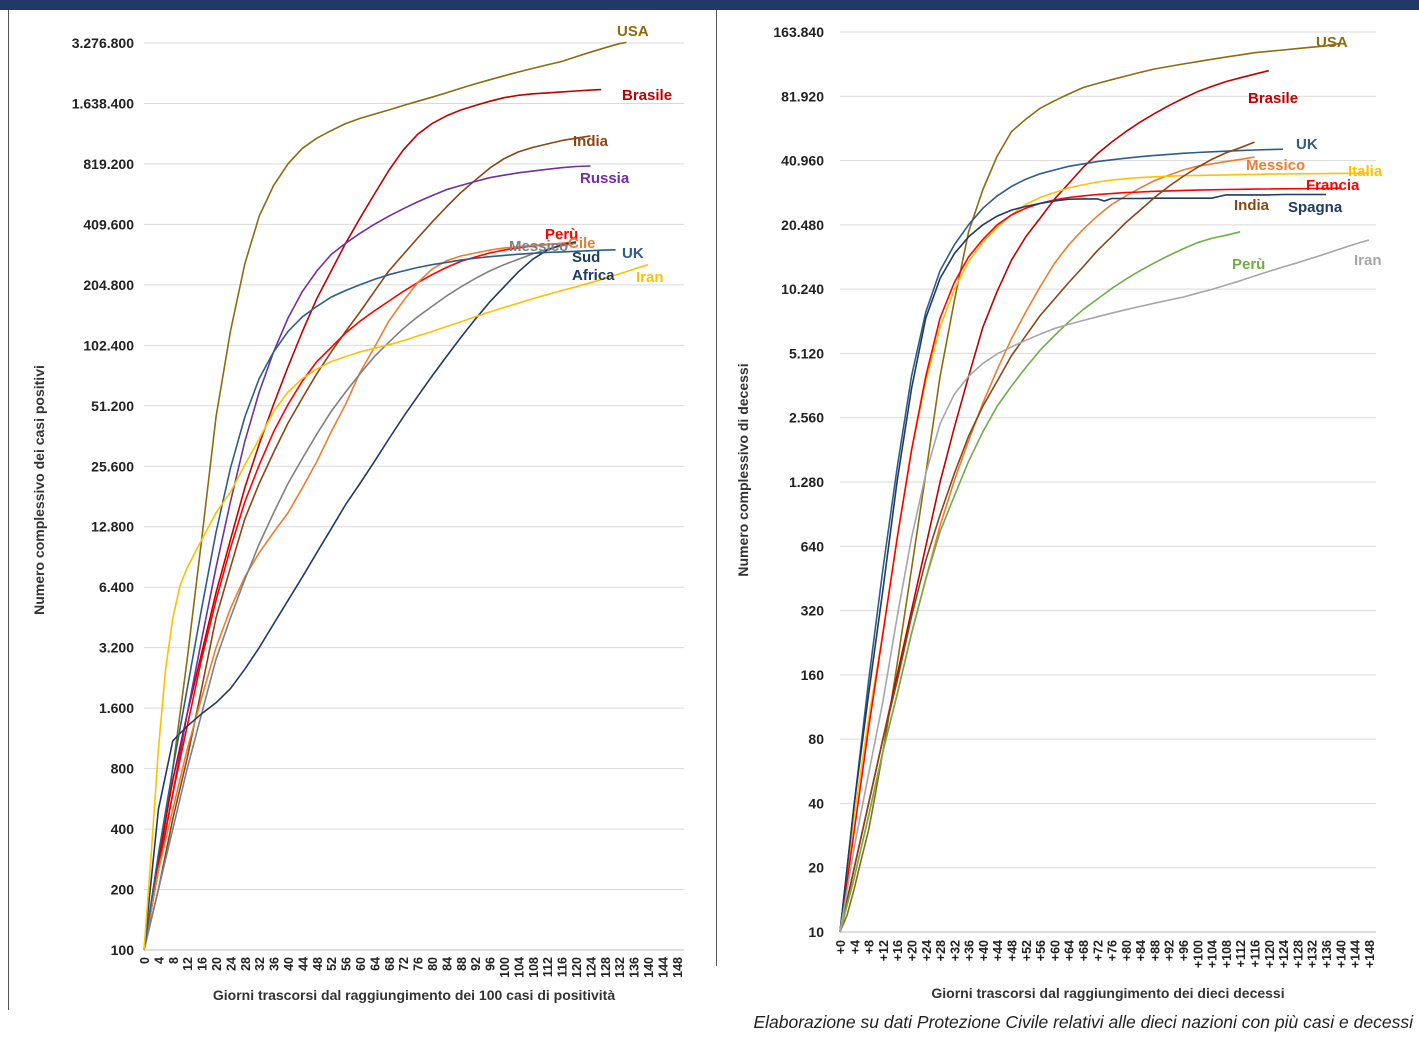 The width and height of the screenshot is (1419, 1045). I want to click on x-tick-label: 56, so click(347, 964).